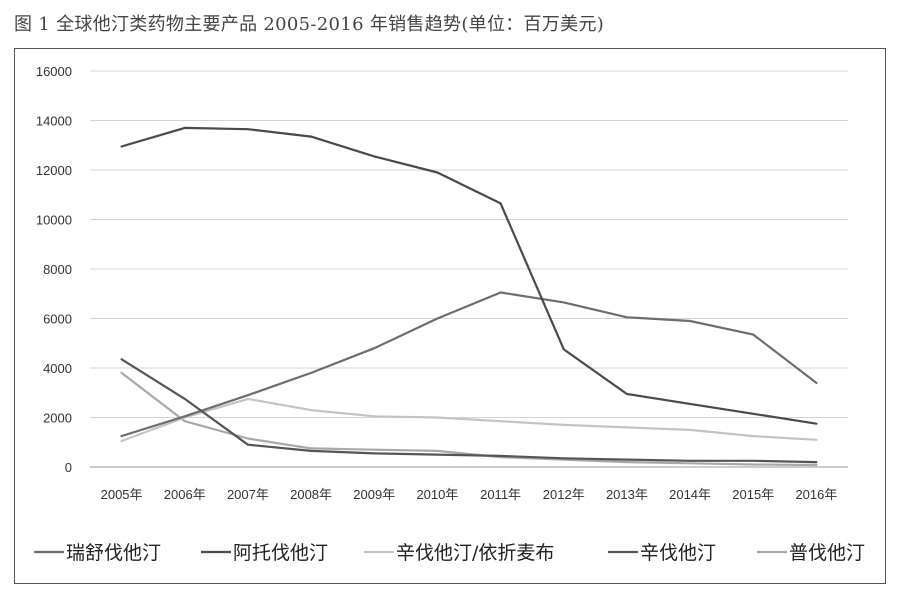 This screenshot has height=594, width=900. What do you see at coordinates (311, 494) in the screenshot?
I see `x-tick-label: 2008年` at bounding box center [311, 494].